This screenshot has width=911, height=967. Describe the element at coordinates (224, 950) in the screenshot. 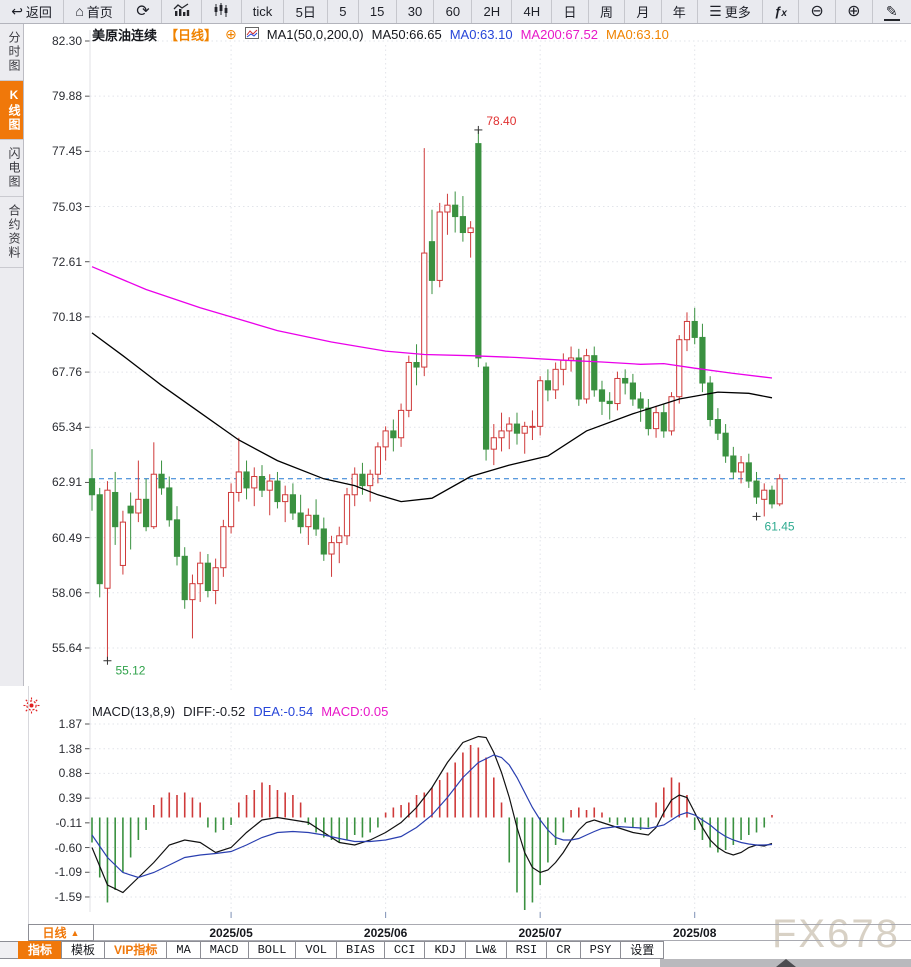

I see `tab-MACD: MACD` at that location.